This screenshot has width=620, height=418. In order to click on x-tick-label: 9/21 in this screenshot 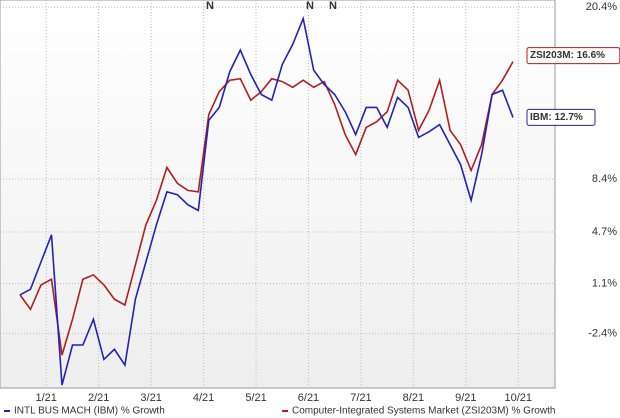, I will do `click(465, 398)`.